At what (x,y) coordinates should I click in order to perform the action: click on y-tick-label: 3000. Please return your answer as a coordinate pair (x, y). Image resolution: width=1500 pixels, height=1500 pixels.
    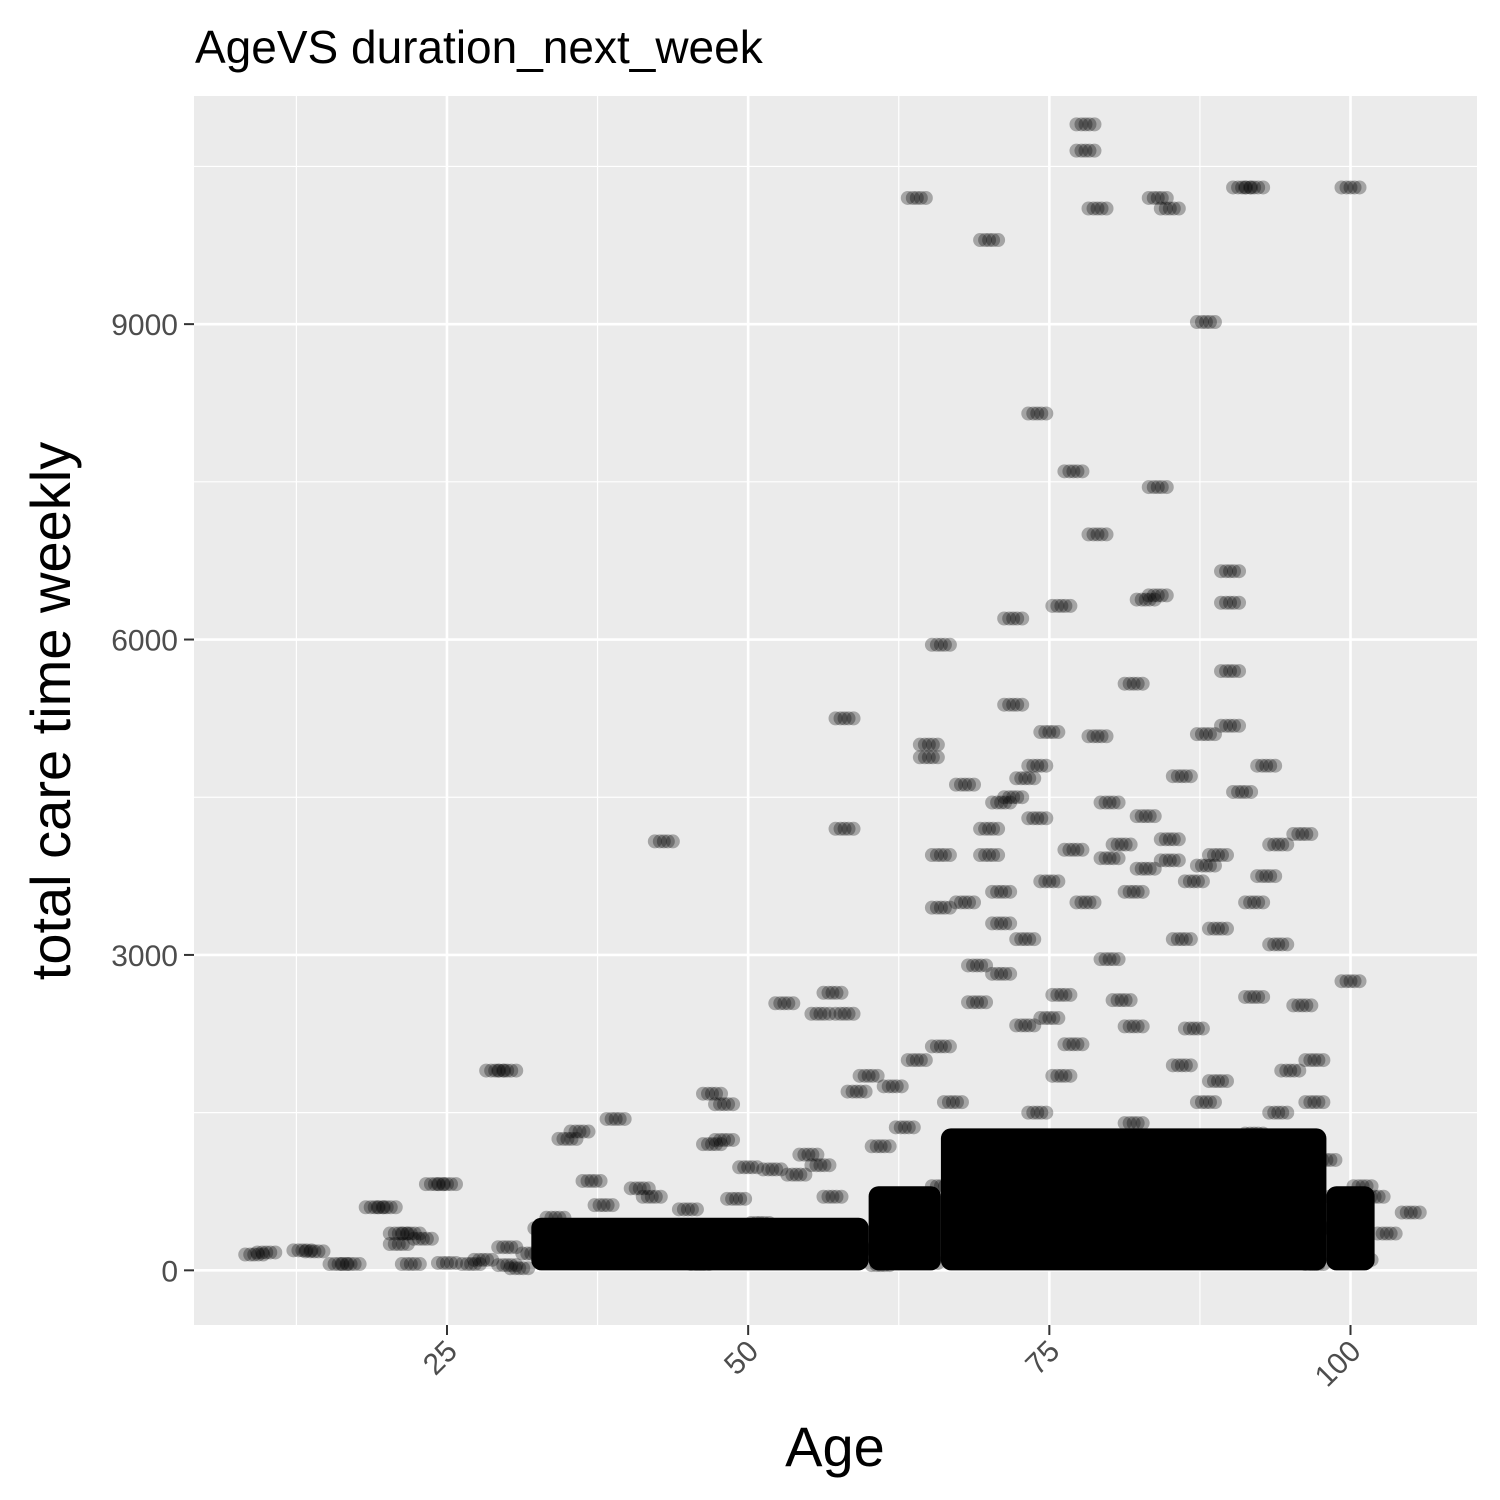
    Looking at the image, I should click on (144, 956).